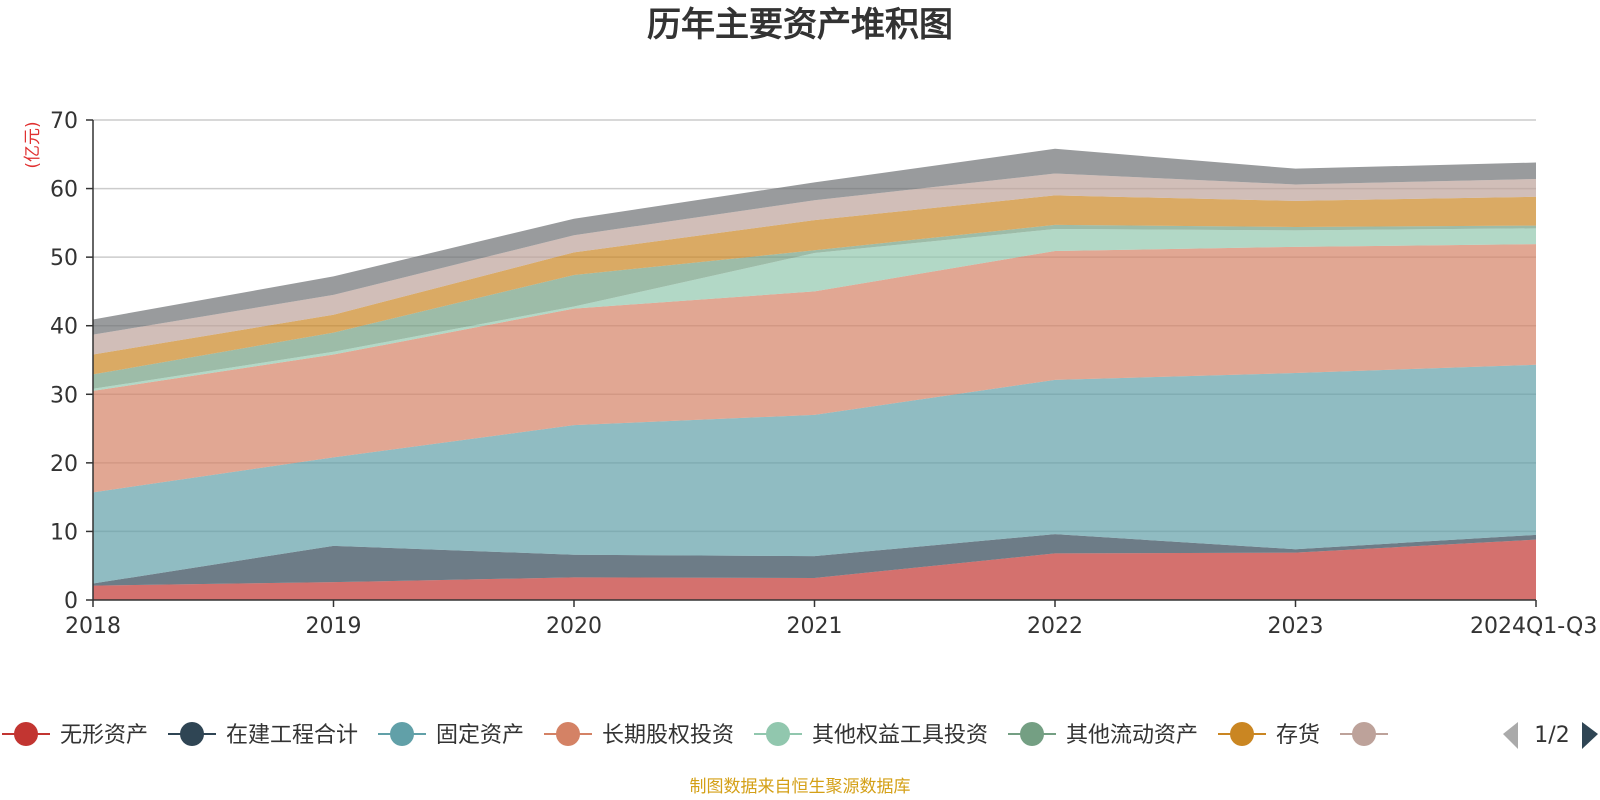 The image size is (1600, 800). Describe the element at coordinates (64, 327) in the screenshot. I see `y-tick-label: 40` at that location.